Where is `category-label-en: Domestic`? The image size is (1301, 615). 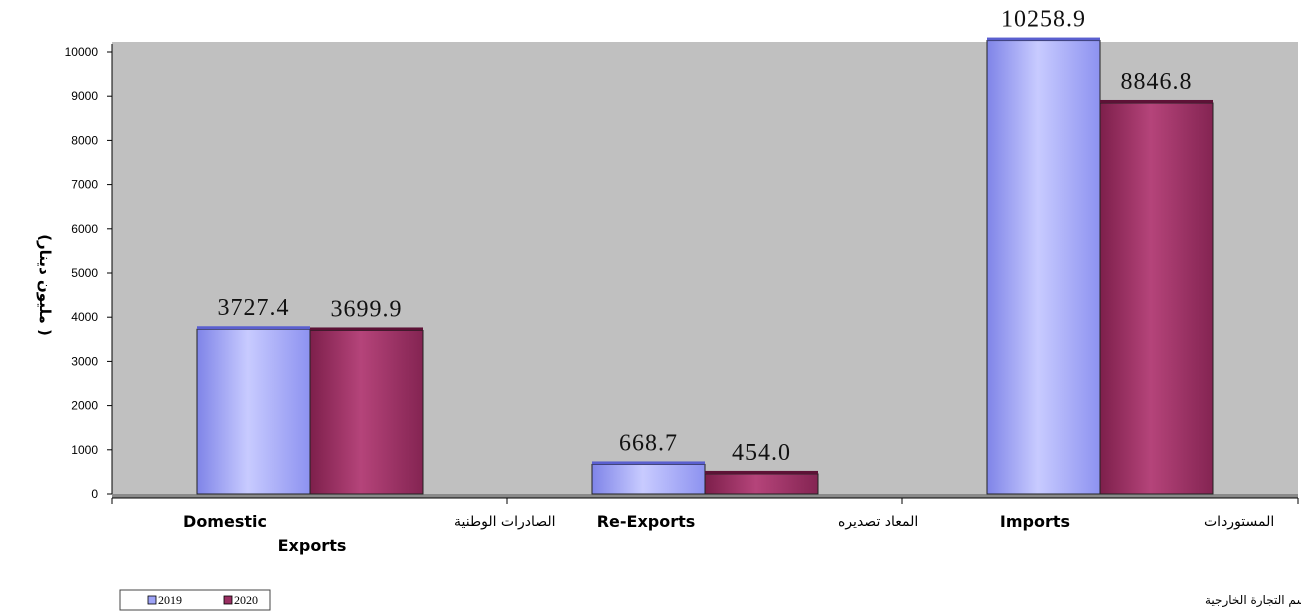 category-label-en: Domestic is located at coordinates (225, 521).